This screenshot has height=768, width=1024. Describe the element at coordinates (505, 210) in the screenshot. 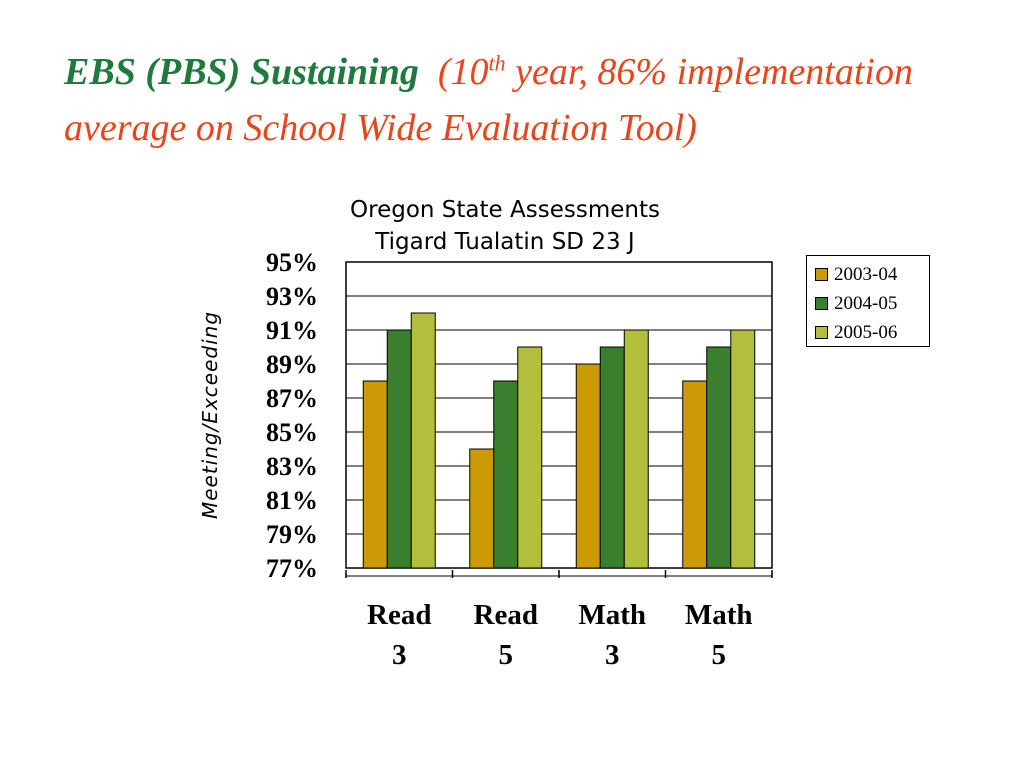

I see `chart-title: Oregon State Assessments` at that location.